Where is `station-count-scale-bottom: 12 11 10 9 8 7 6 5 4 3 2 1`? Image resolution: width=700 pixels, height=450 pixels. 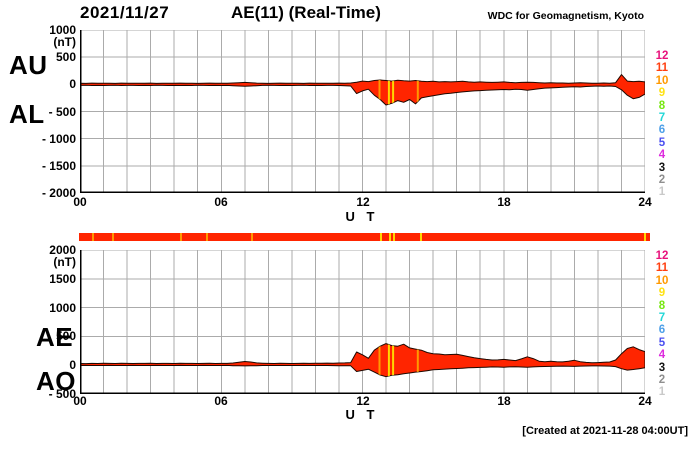 station-count-scale-bottom: 12 11 10 9 8 7 6 5 4 3 2 1 is located at coordinates (662, 324).